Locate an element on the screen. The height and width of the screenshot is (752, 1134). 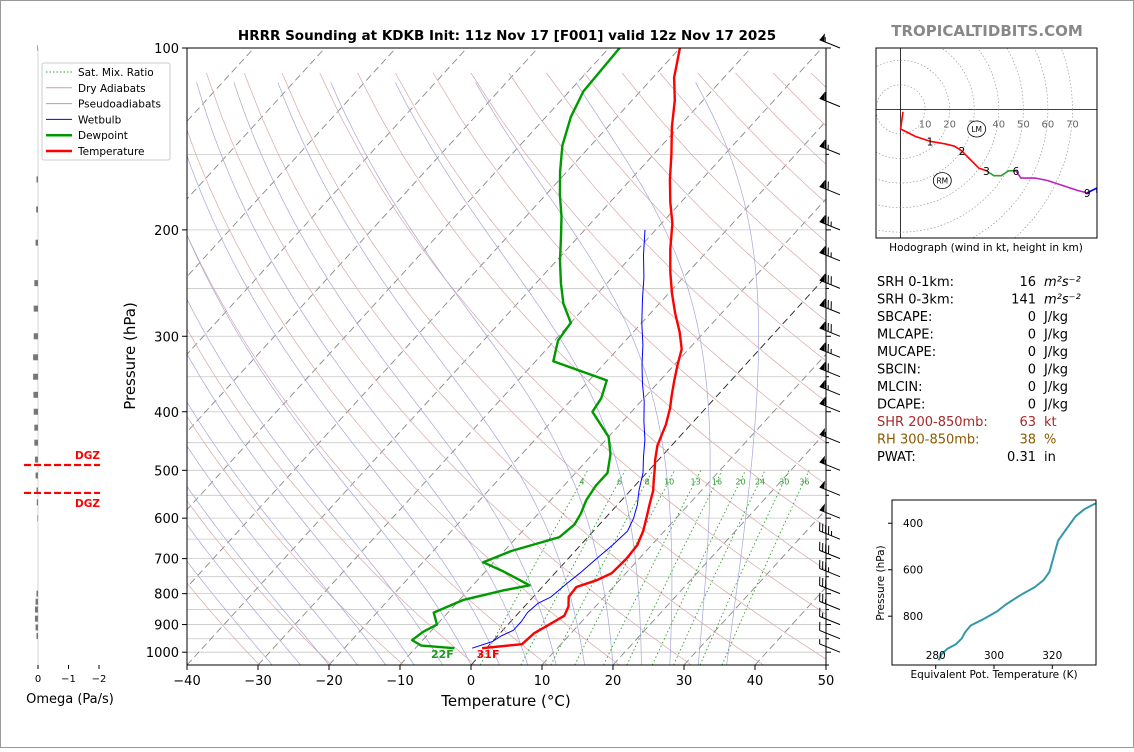
theta-y-tick-label: 800 is located at coordinates (913, 617).